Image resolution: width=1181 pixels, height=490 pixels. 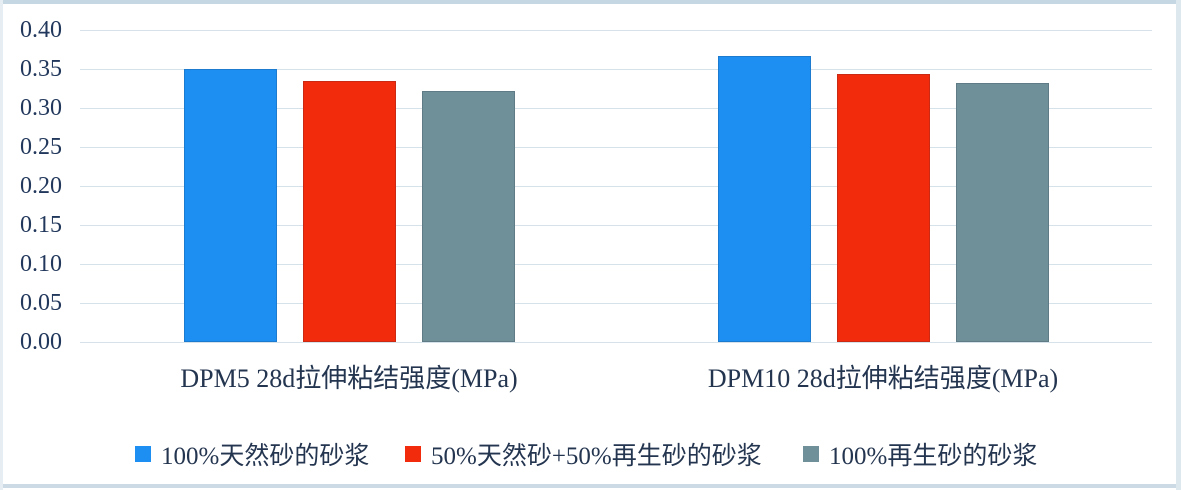 What do you see at coordinates (933, 456) in the screenshot?
I see `legend-label: 100%再生砂的砂浆` at bounding box center [933, 456].